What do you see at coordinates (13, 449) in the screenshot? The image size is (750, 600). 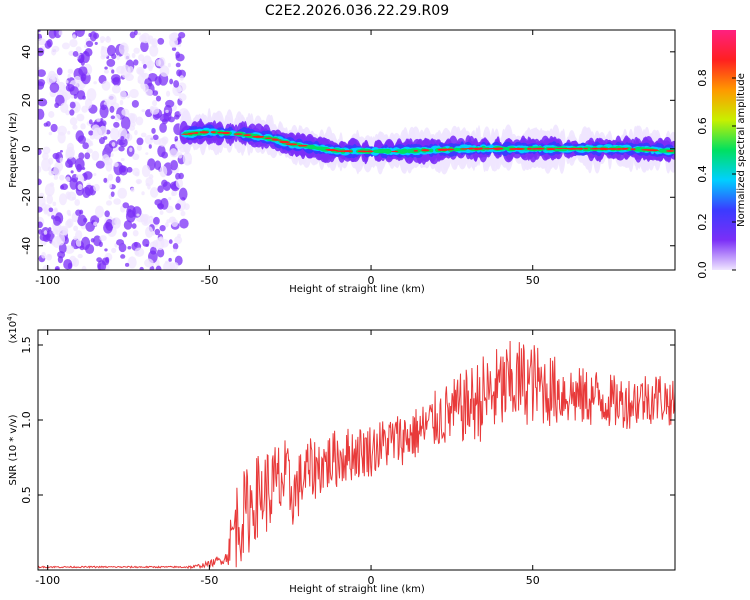 I see `snr-y-label: SNR (10 * v/v)` at bounding box center [13, 449].